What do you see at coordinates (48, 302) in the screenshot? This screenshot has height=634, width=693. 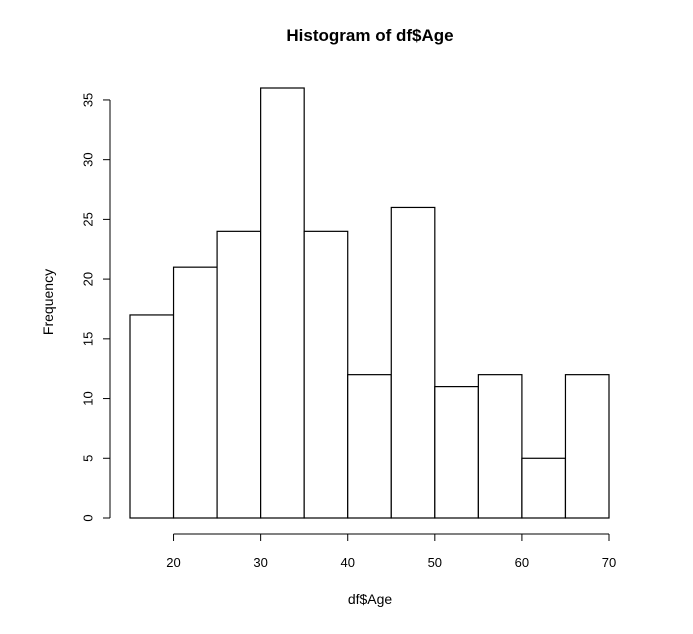 I see `y-axis-label: Frequency` at bounding box center [48, 302].